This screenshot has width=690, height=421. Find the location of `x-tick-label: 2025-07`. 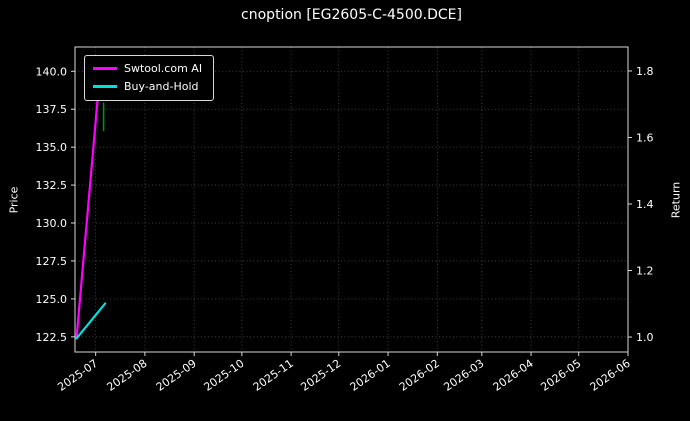

x-tick-label: 2025-07 is located at coordinates (77, 375).